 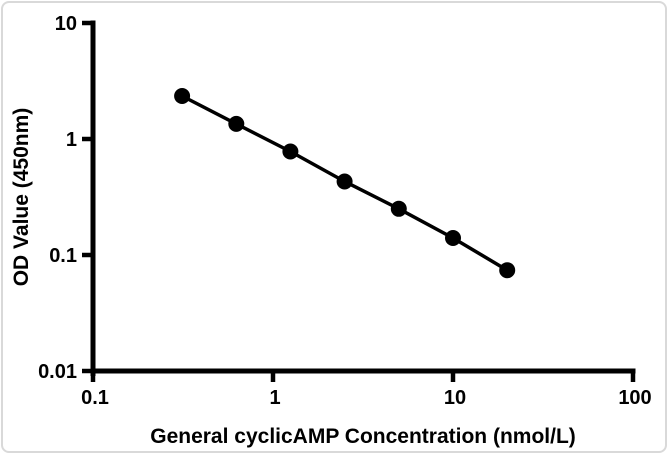 I want to click on y-axis-title: OD Value (450nm), so click(x=21, y=197).